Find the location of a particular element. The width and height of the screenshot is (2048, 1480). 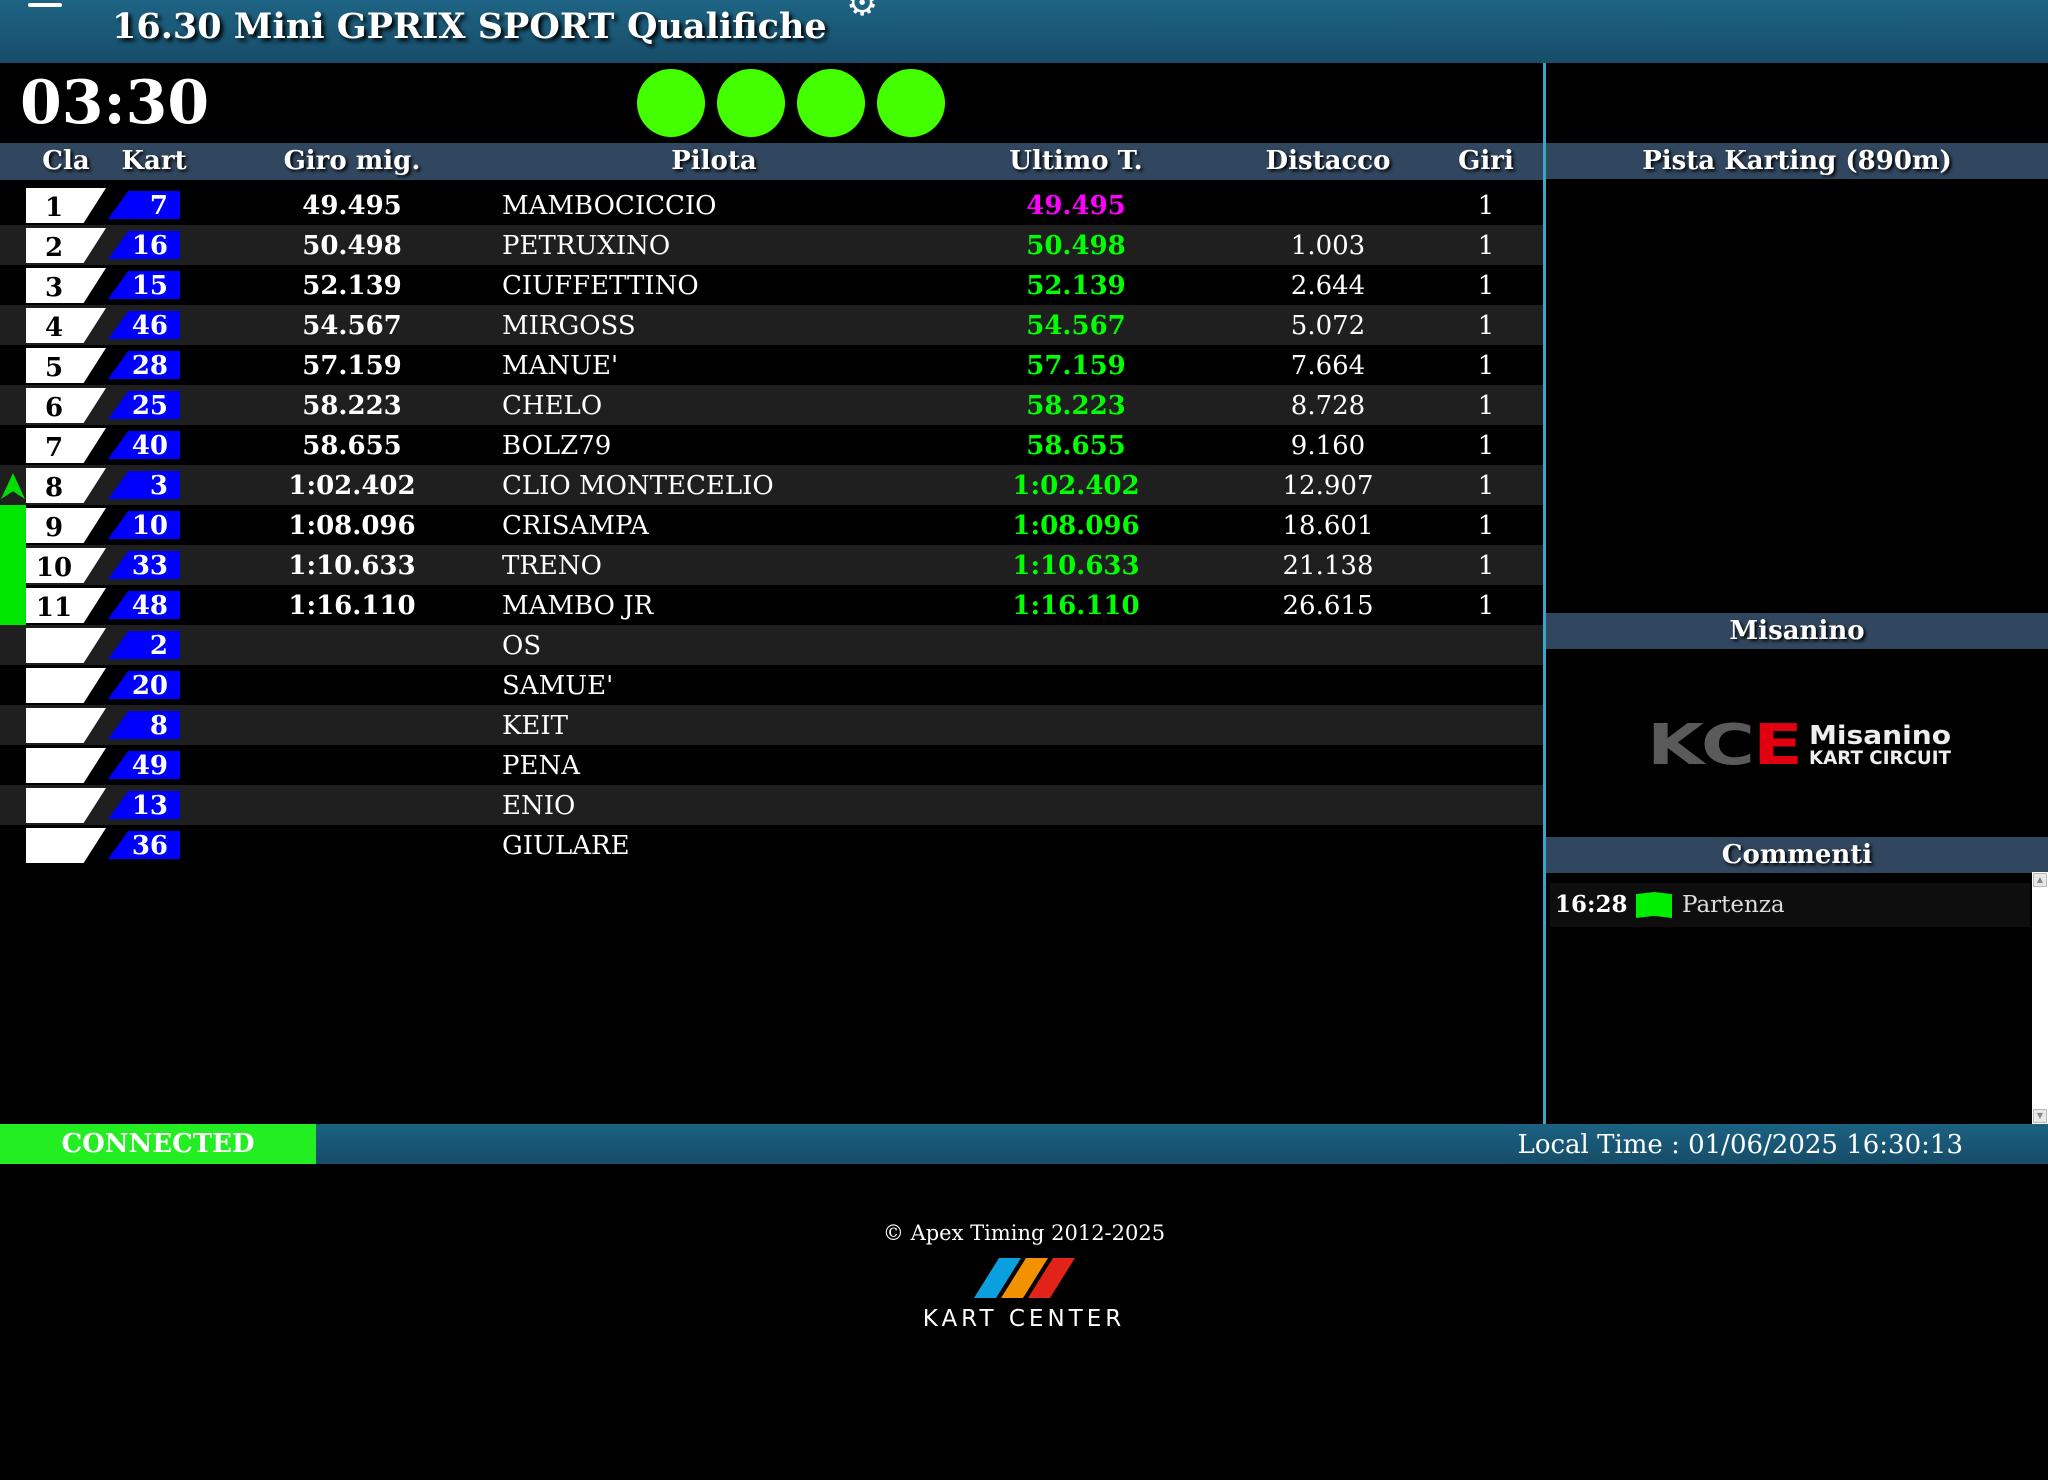

position-change-indicator is located at coordinates (13, 605).